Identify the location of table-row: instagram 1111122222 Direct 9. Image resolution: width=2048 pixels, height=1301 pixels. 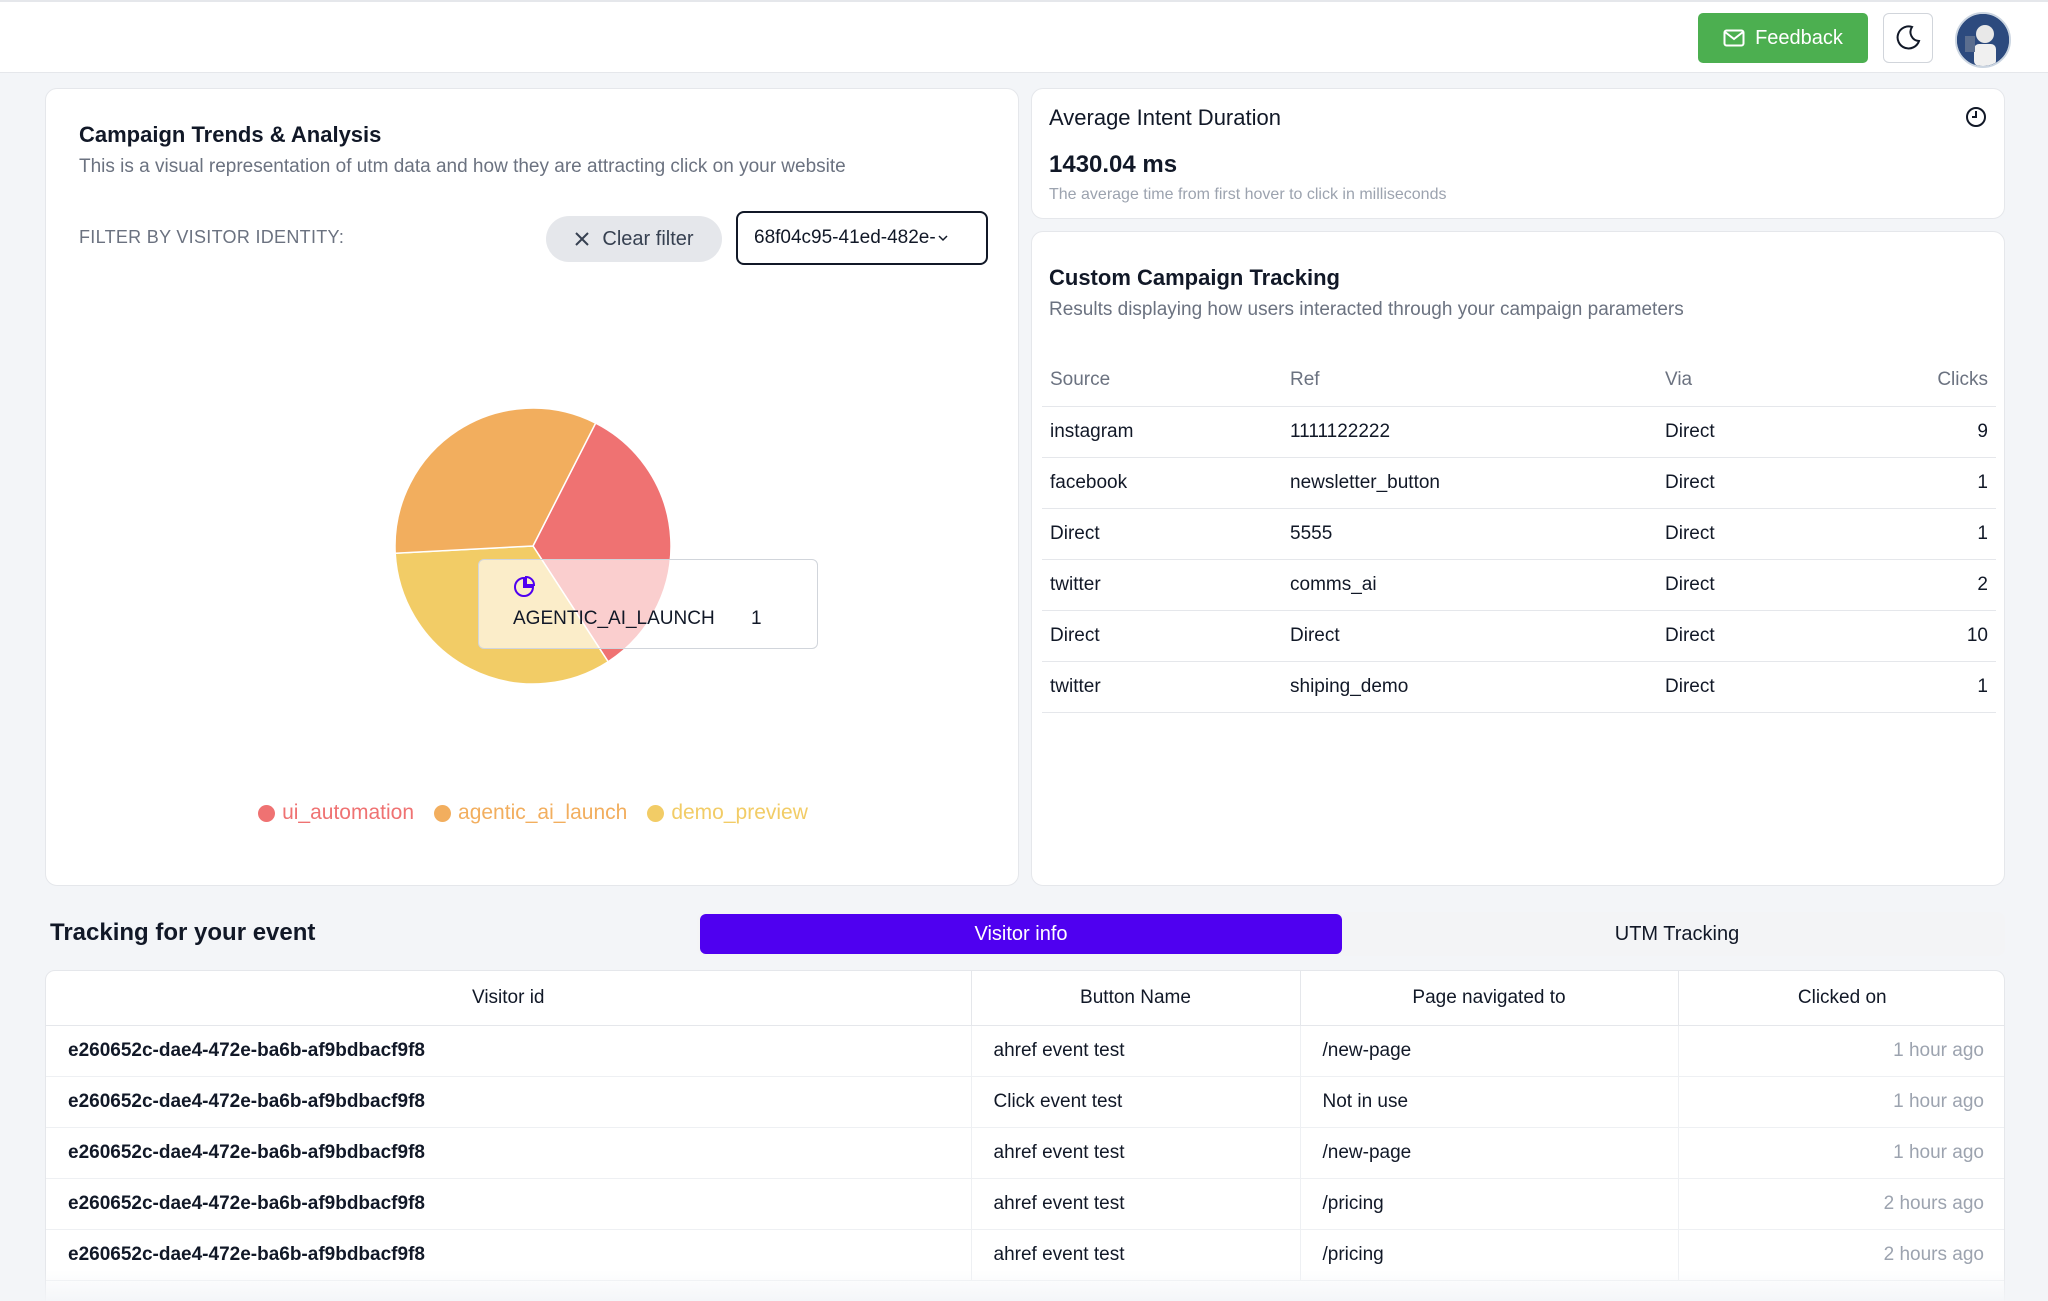
(1519, 432).